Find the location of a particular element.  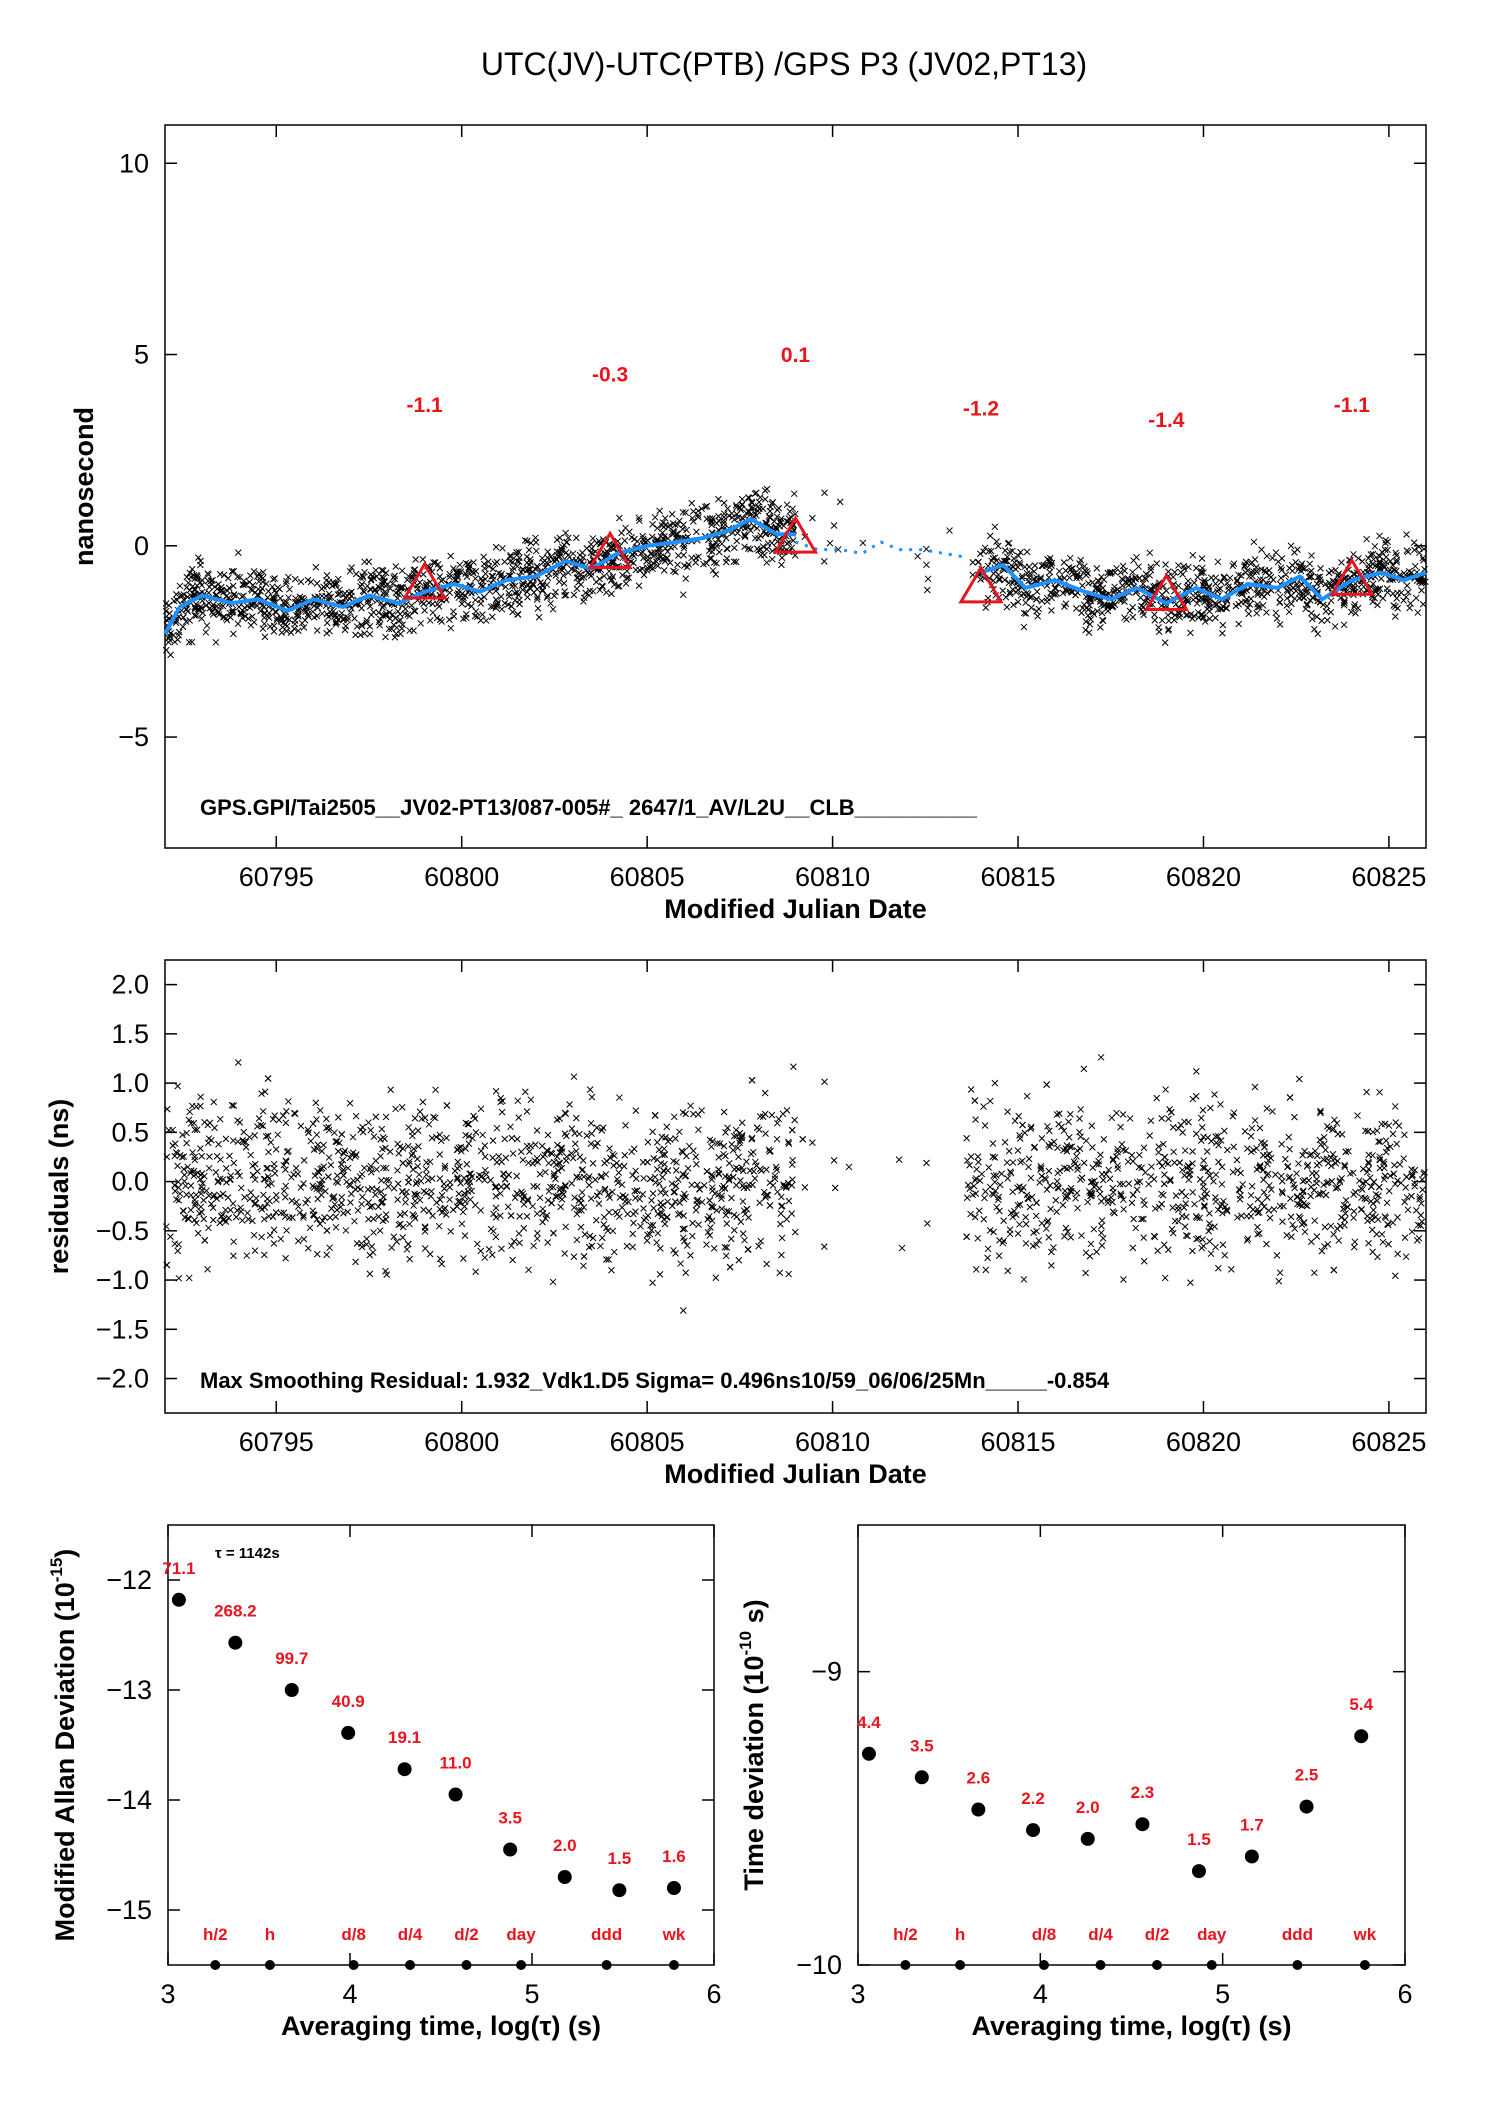

res-xtick-label: 60810 is located at coordinates (832, 1442).